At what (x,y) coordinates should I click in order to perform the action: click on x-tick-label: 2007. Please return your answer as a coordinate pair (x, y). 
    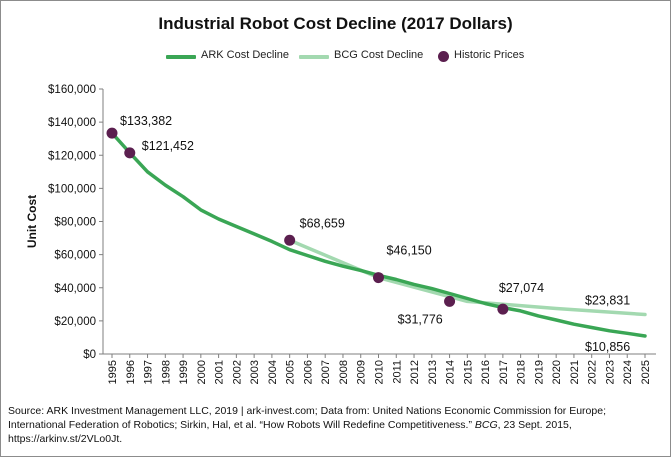
    Looking at the image, I should click on (326, 372).